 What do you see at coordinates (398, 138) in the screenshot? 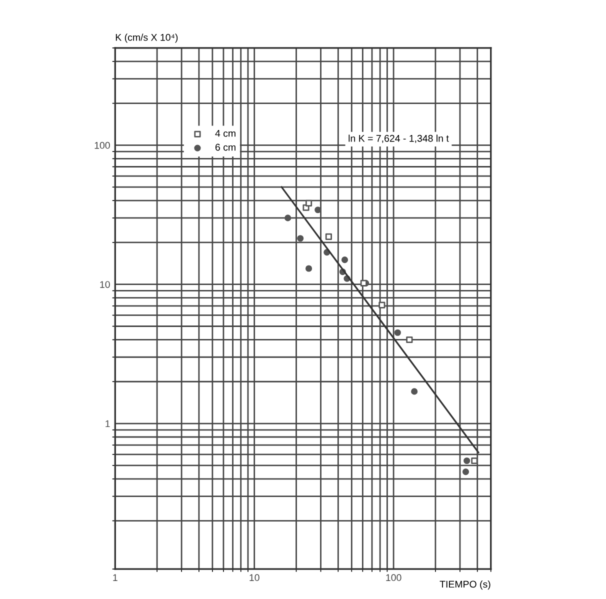
I see `annotation: ln K = 7,624 - 1,348 ln t` at bounding box center [398, 138].